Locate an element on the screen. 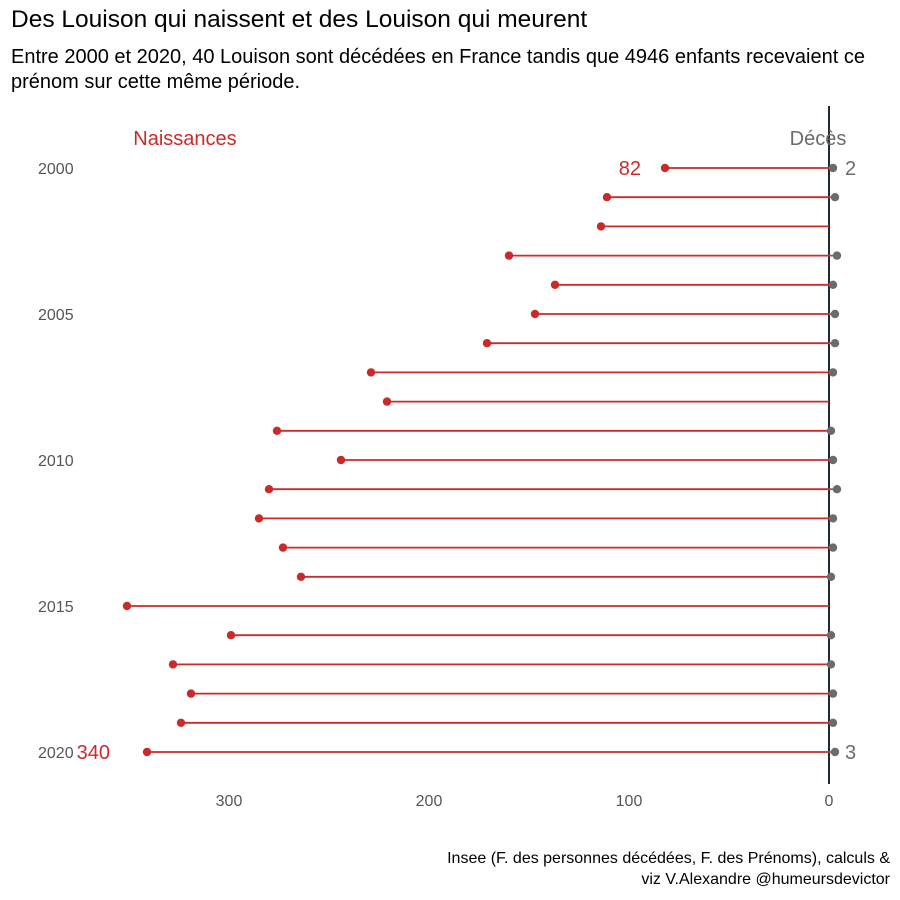 This screenshot has height=900, width=900. series-label-deces: Décès is located at coordinates (818, 139).